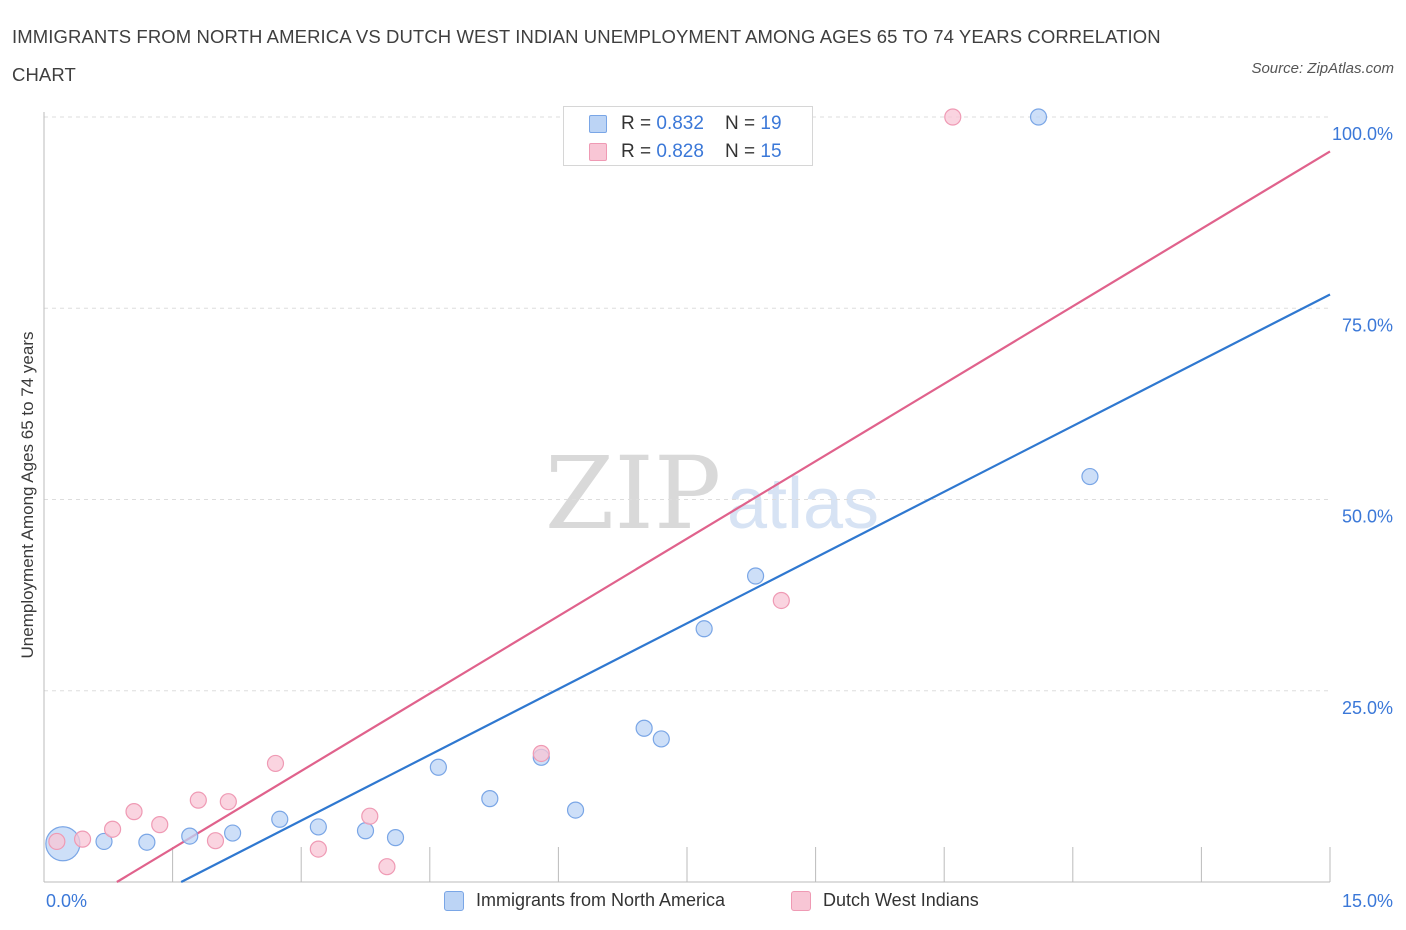 This screenshot has height=930, width=1406. I want to click on watermark: ZIP atlas, so click(712, 493).